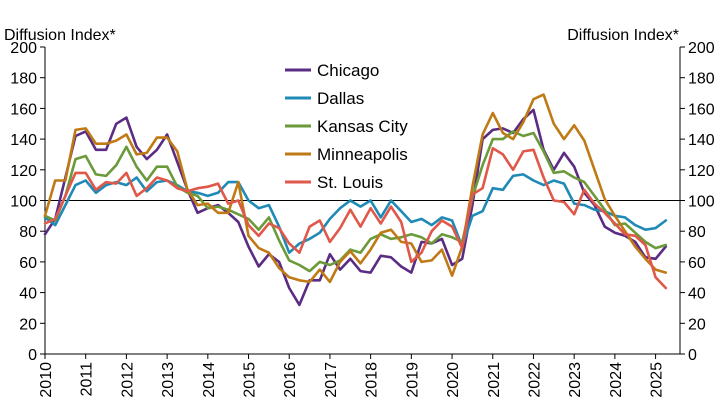 The height and width of the screenshot is (411, 725). I want to click on y-tick-label-left: 120, so click(23, 171).